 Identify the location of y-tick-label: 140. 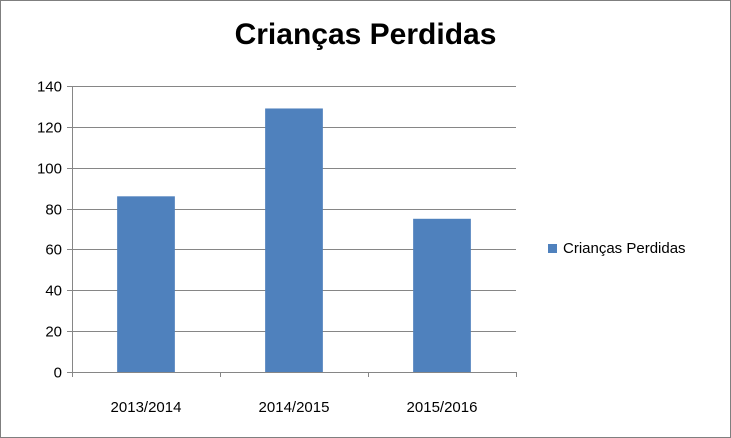
(49, 87).